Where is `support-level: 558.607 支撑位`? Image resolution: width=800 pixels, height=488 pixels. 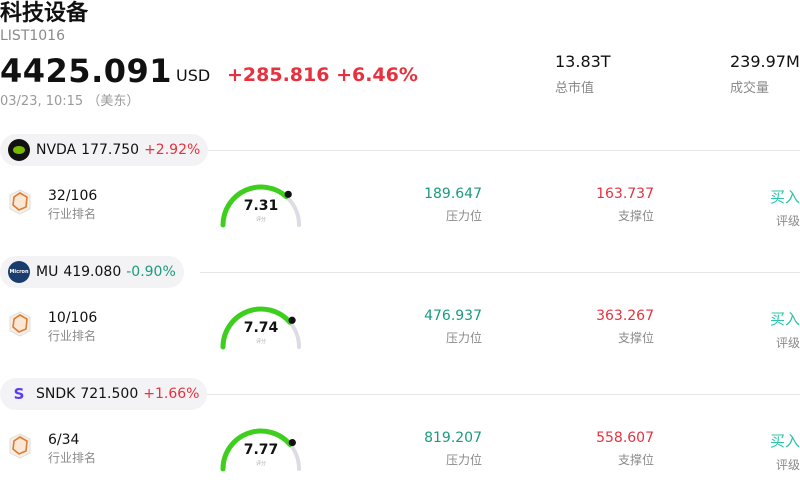 support-level: 558.607 支撑位 is located at coordinates (625, 449).